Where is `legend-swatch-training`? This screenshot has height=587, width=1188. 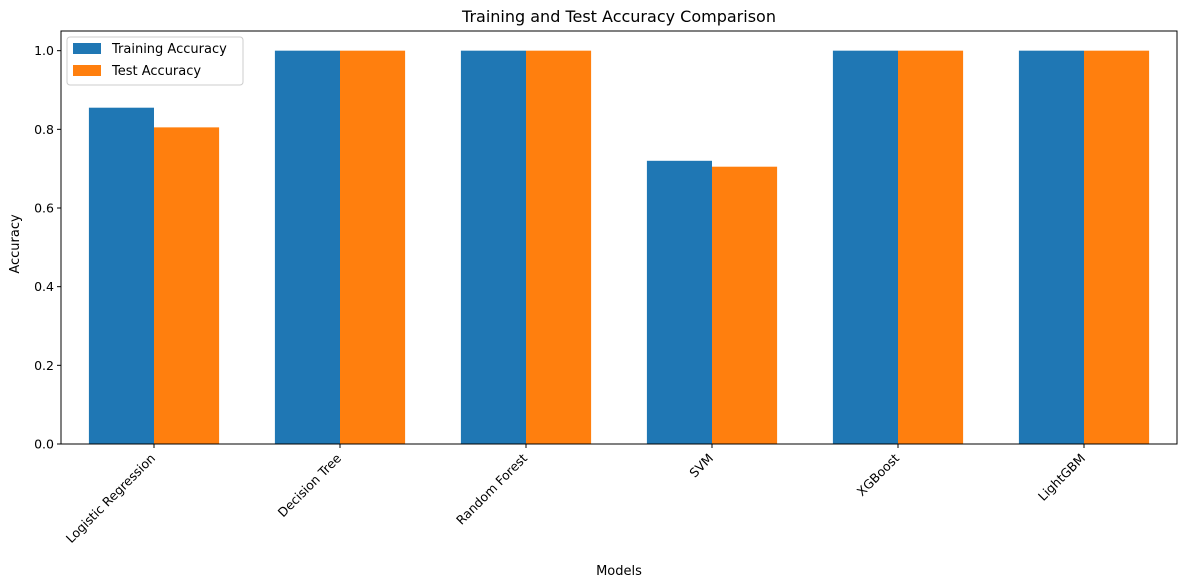
legend-swatch-training is located at coordinates (87, 48).